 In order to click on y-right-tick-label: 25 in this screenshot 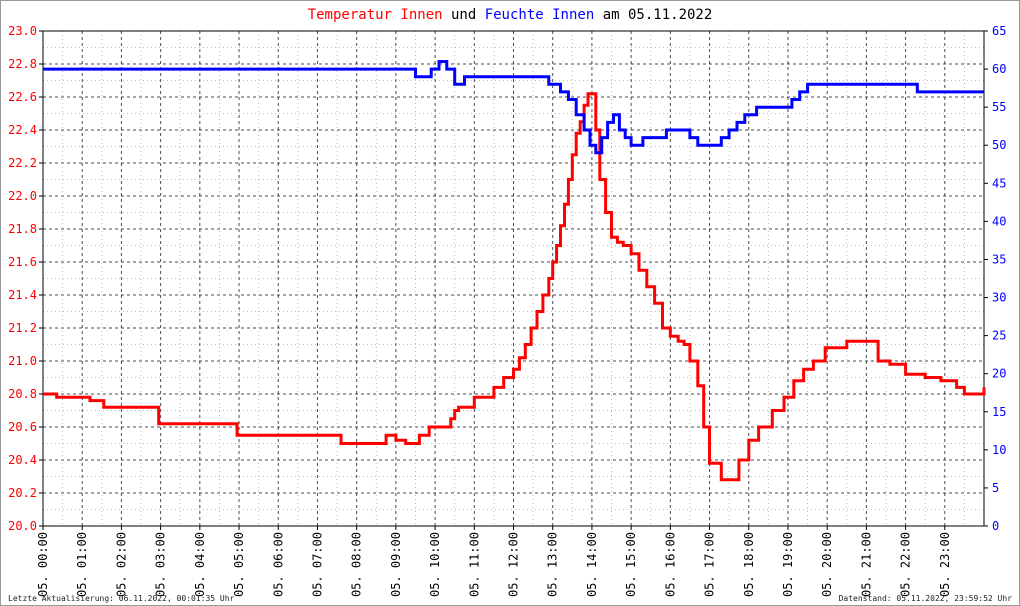, I will do `click(999, 336)`.